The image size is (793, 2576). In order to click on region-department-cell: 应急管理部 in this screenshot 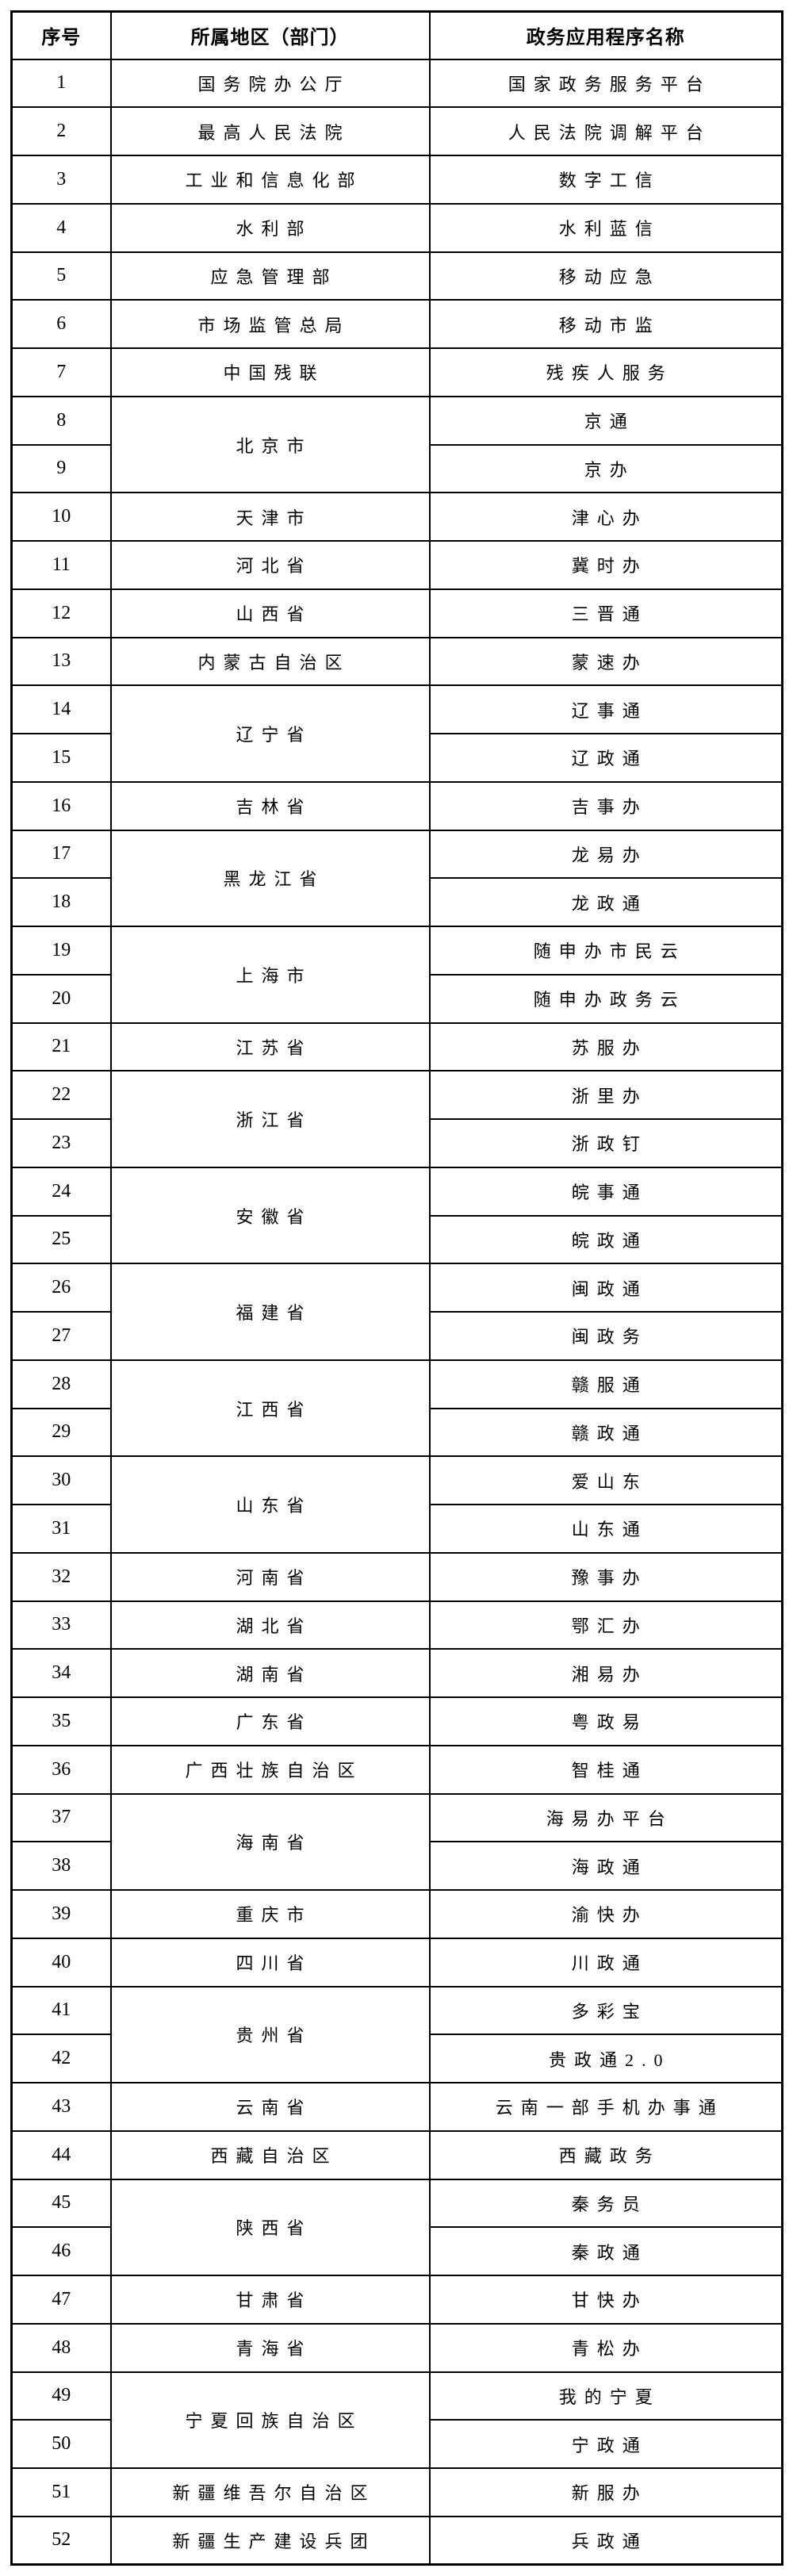, I will do `click(270, 276)`.